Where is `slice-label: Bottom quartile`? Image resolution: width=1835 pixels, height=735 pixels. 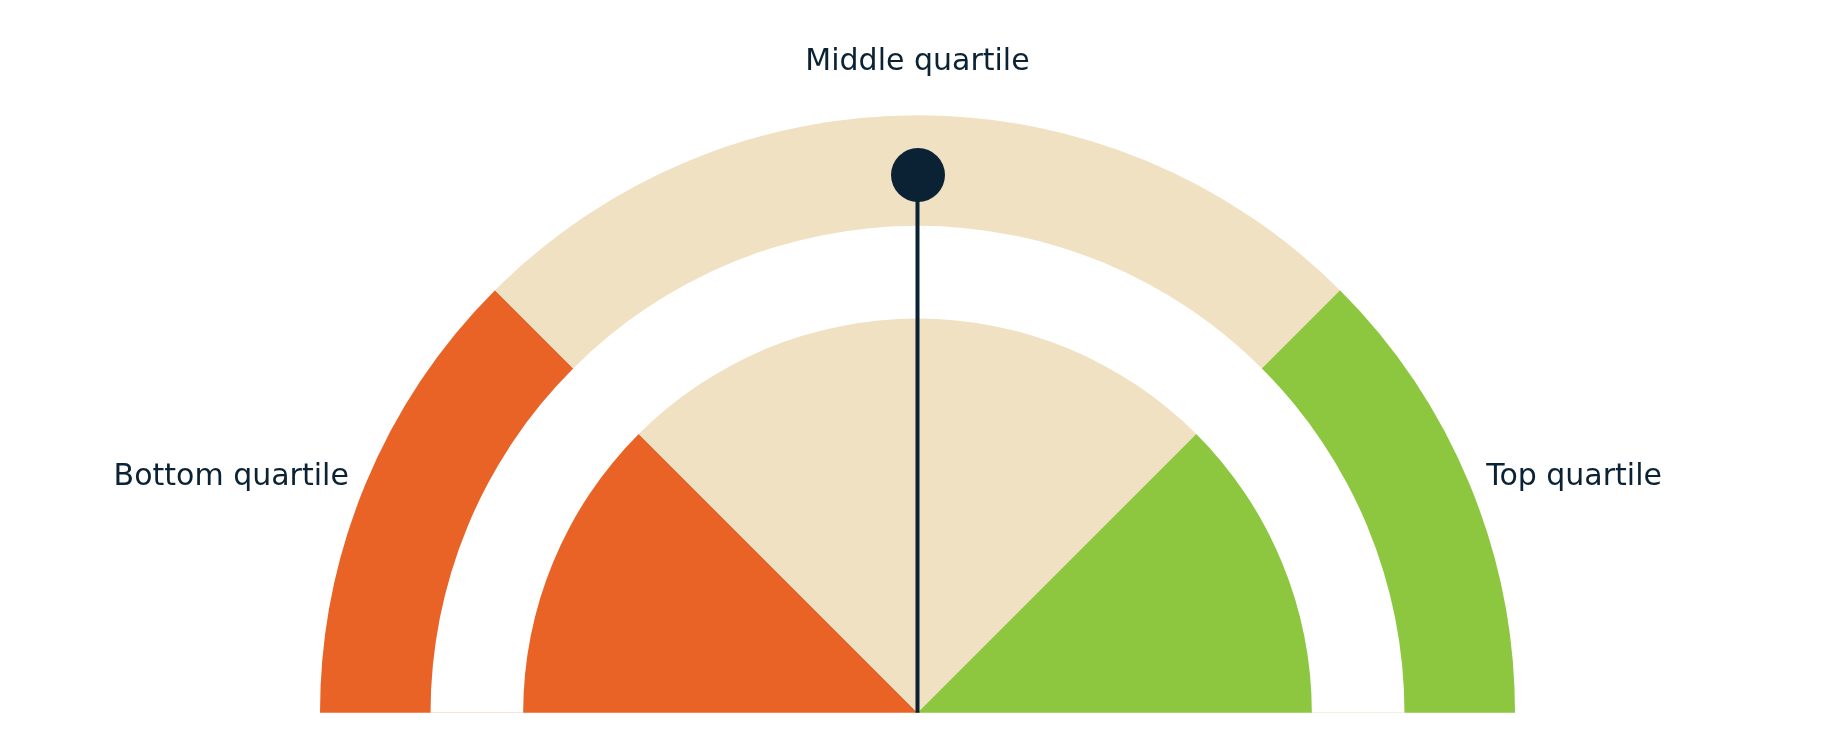 slice-label: Bottom quartile is located at coordinates (231, 475).